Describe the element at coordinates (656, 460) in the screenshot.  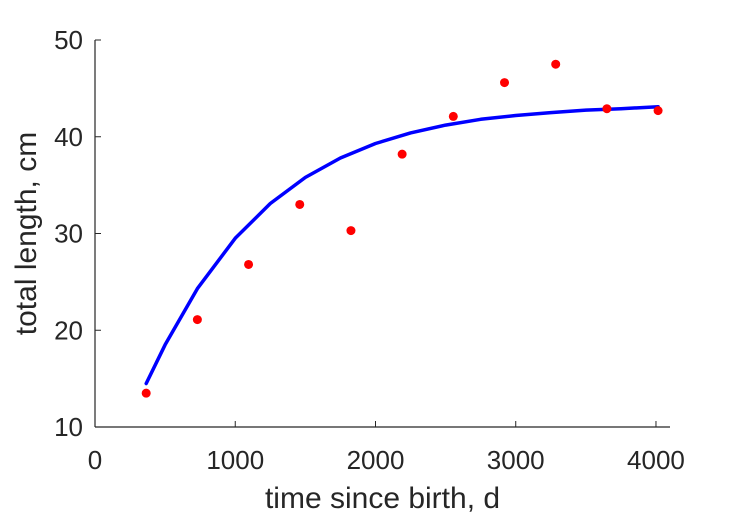
I see `x-tick-label: 4000` at that location.